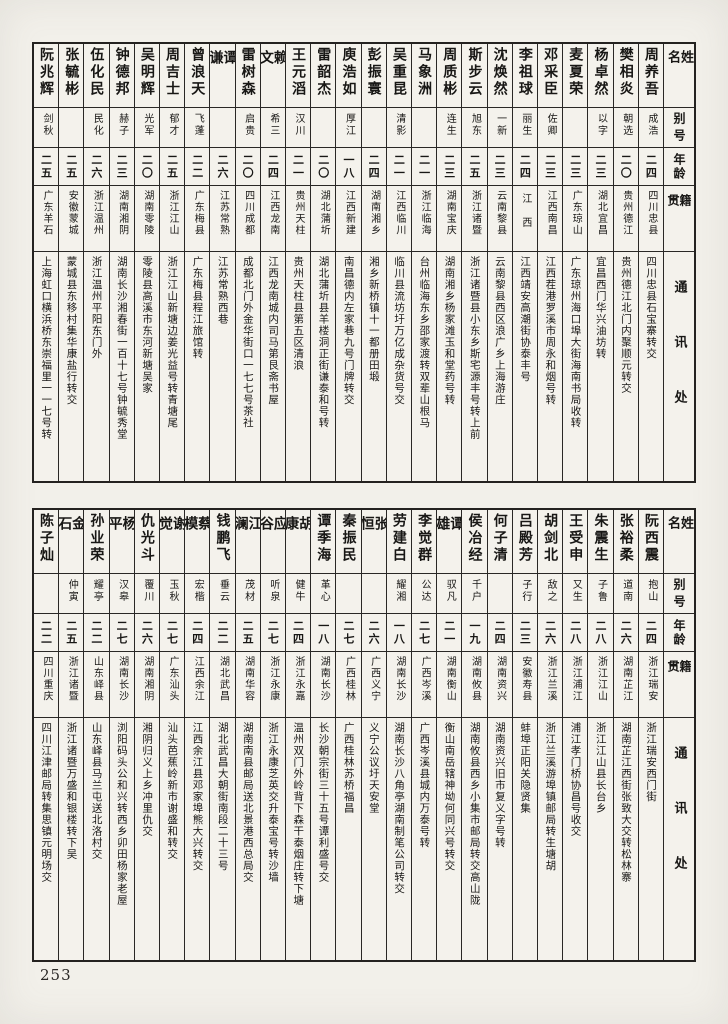  I want to click on age-cell: 二四, so click(650, 167).